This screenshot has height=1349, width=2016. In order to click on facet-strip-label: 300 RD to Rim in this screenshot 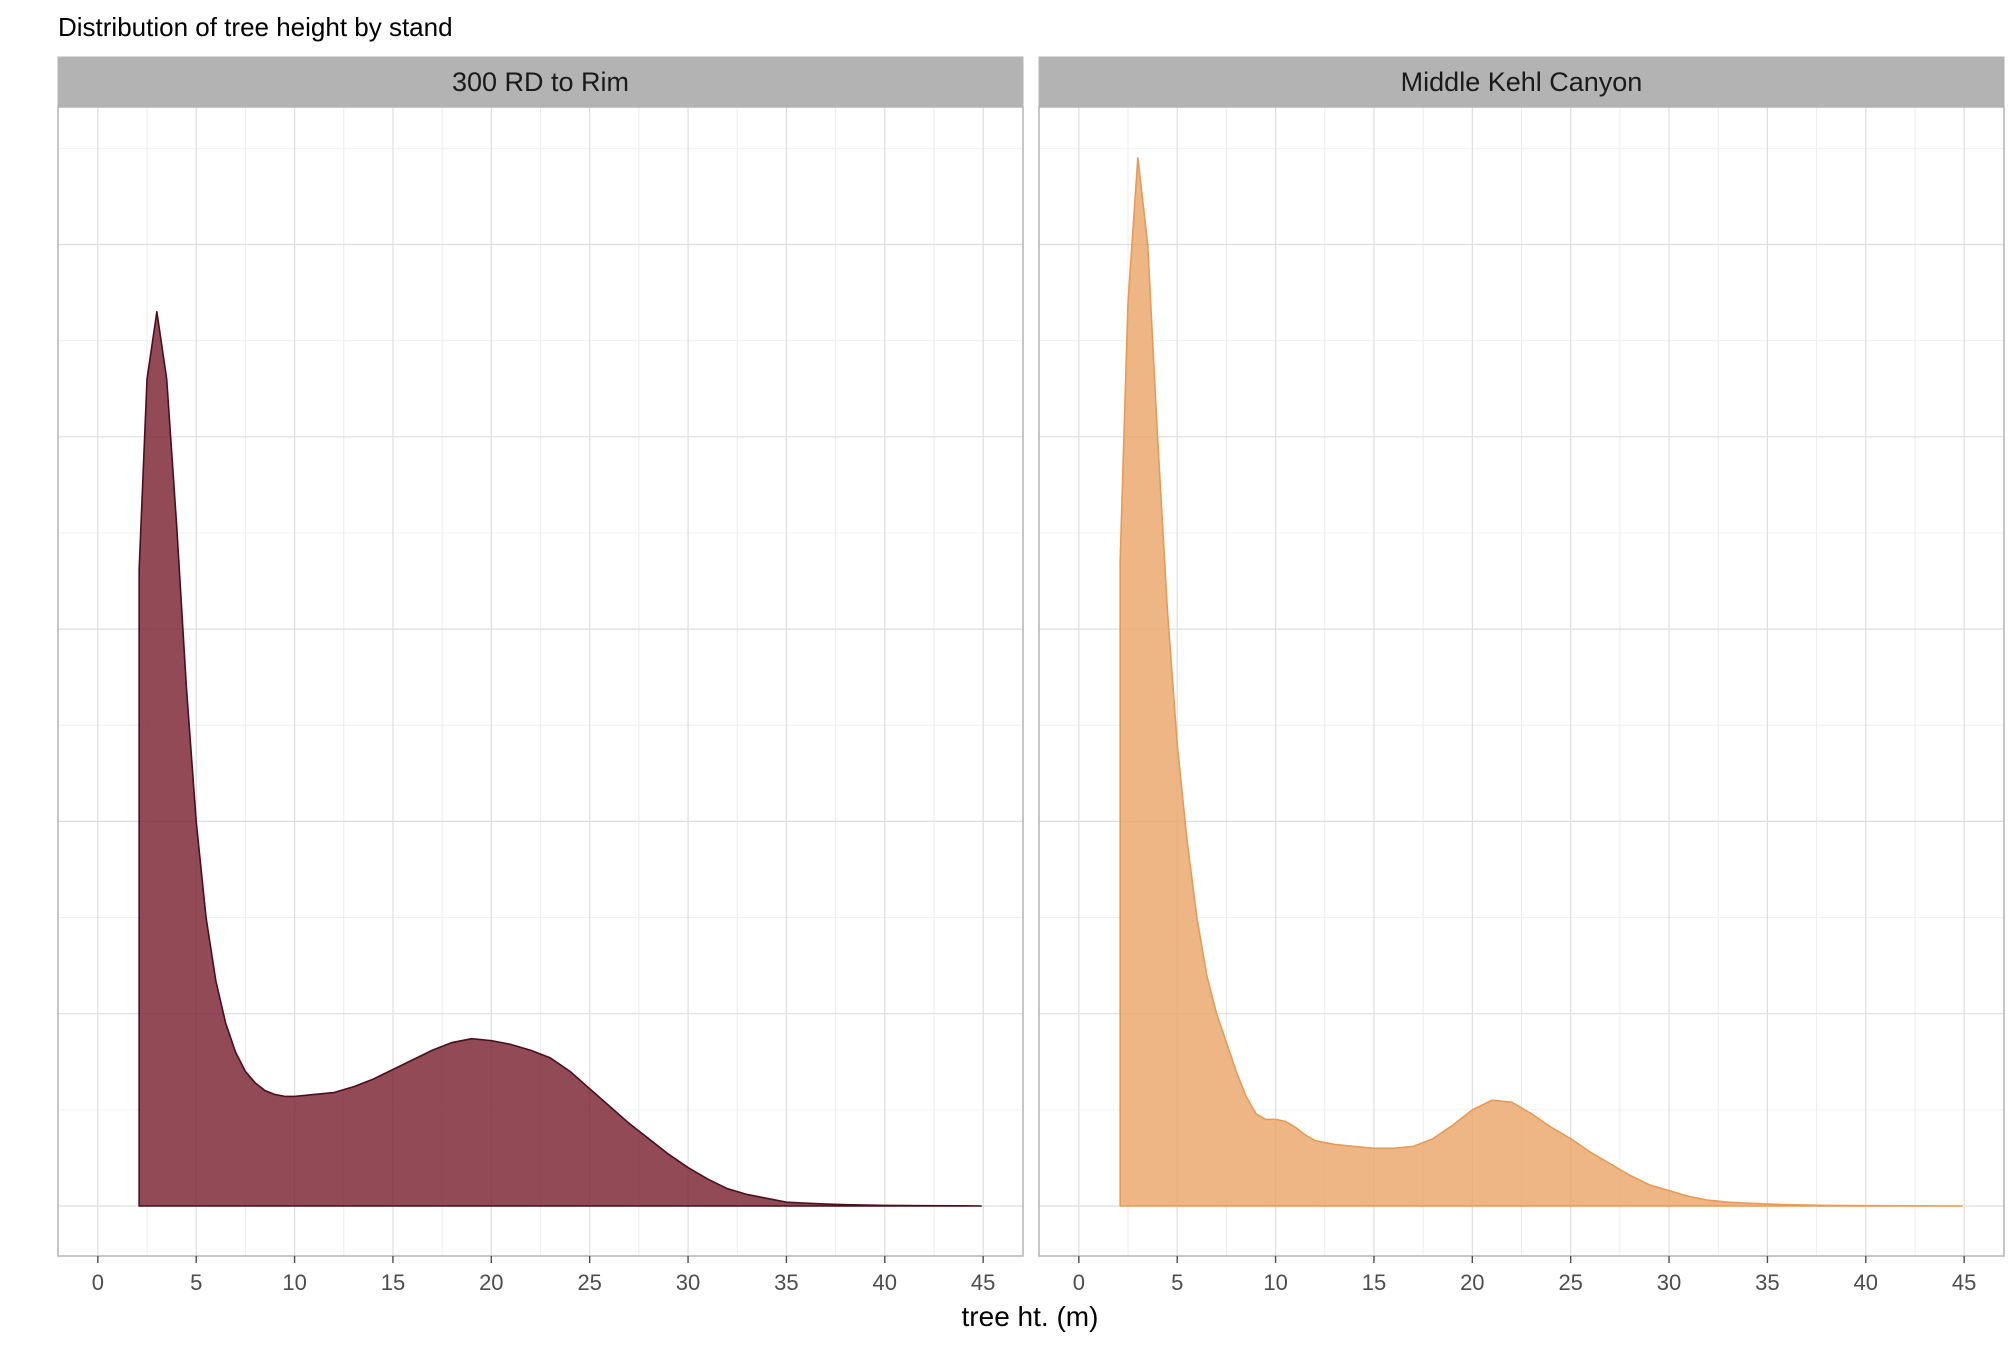, I will do `click(540, 82)`.